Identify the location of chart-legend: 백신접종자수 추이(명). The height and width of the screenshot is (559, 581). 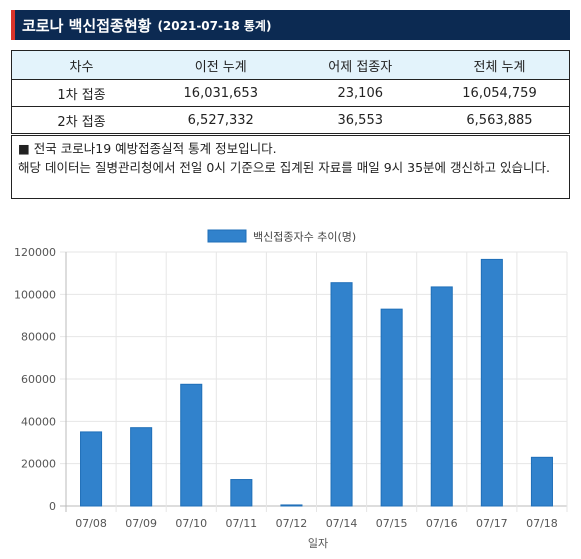
(281, 236).